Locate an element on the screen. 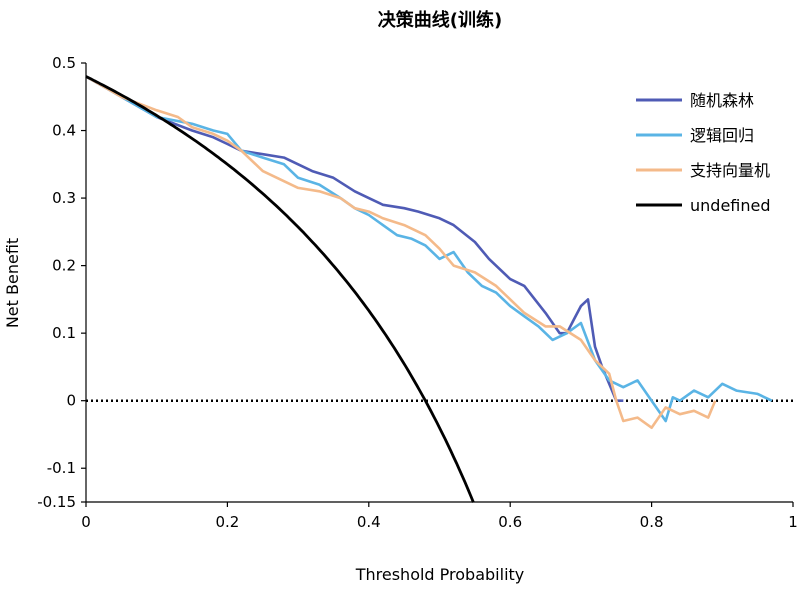  y-tick-label: 0.4 is located at coordinates (64, 131).